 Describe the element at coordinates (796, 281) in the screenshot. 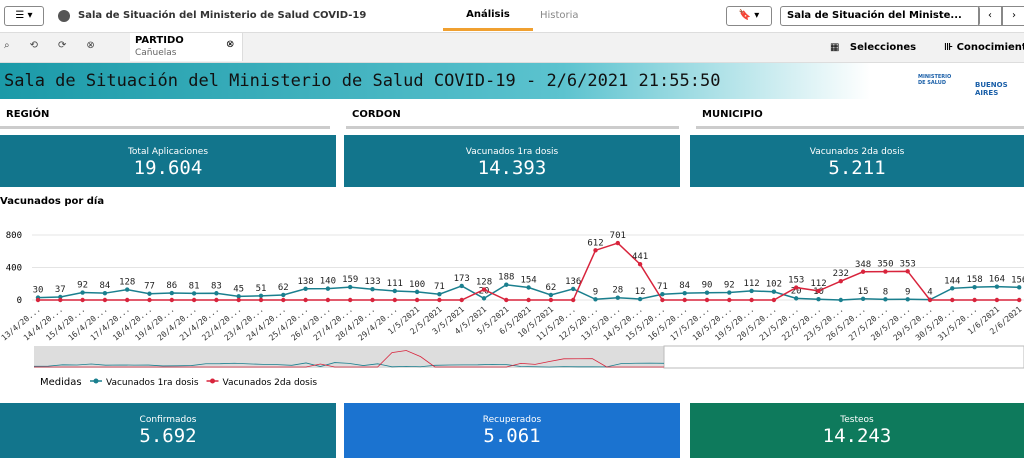

I see `data-label: 153` at that location.